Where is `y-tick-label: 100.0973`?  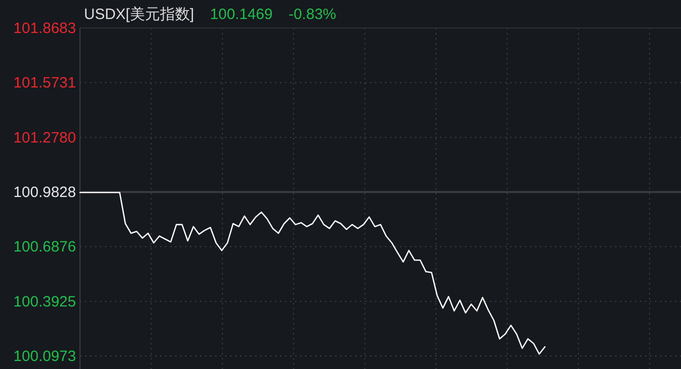
y-tick-label: 100.0973 is located at coordinates (44, 356).